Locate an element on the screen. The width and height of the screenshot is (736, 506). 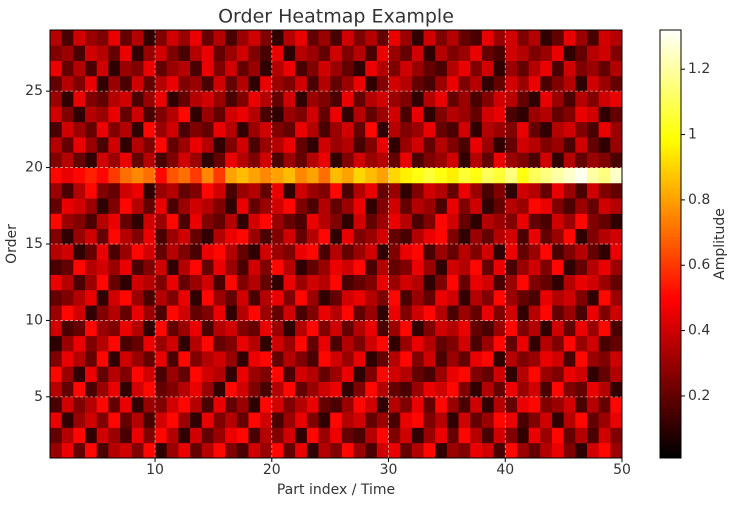
chart-title: Order Heatmap Example is located at coordinates (336, 17).